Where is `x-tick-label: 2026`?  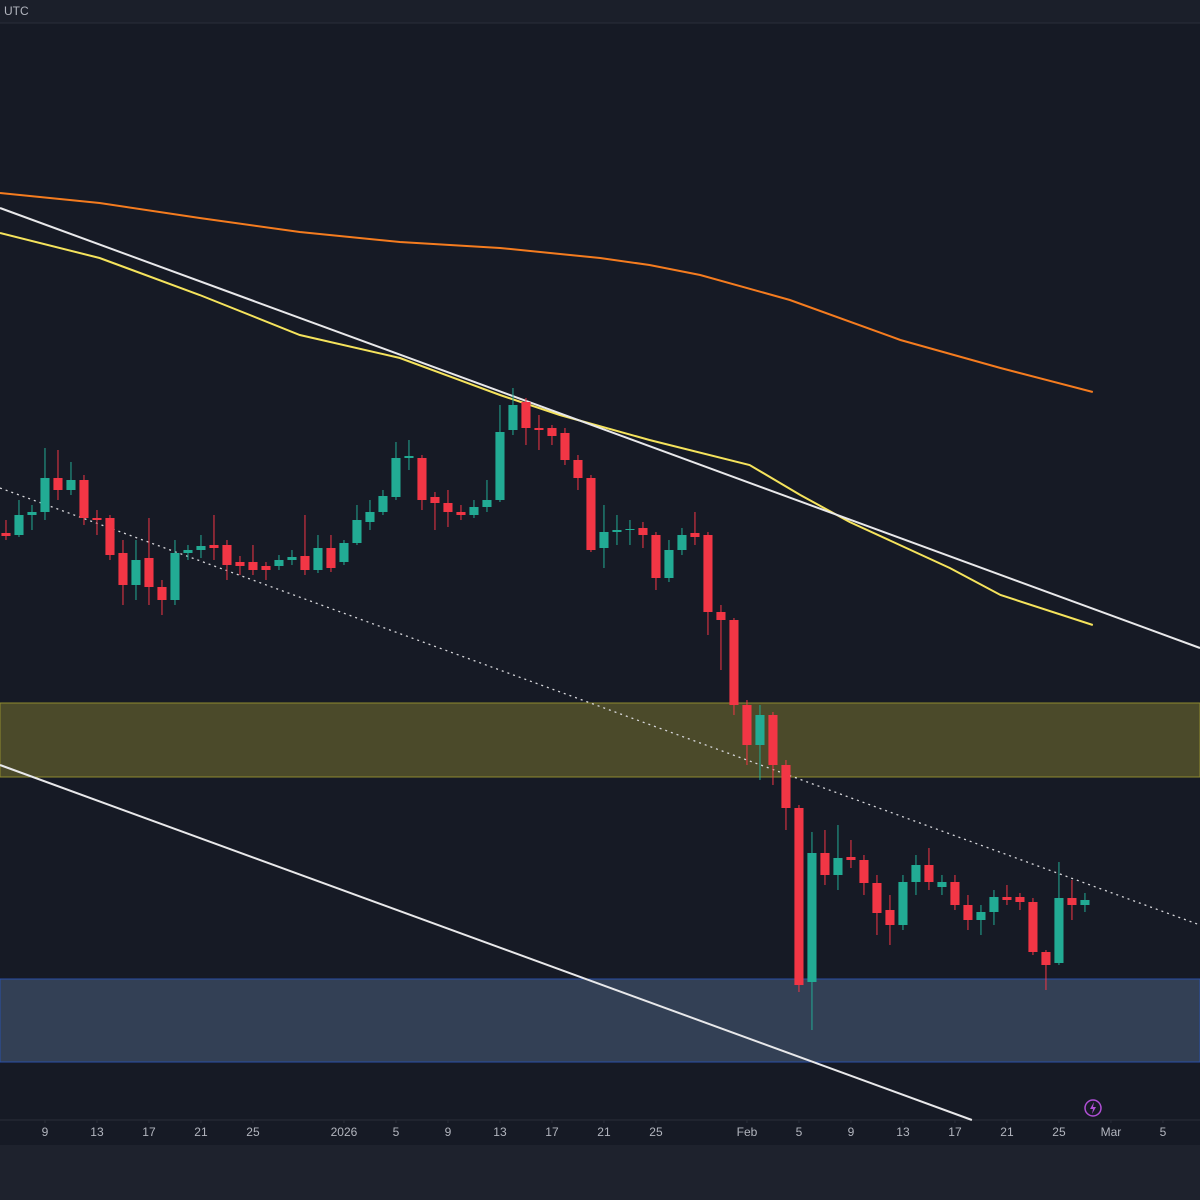 x-tick-label: 2026 is located at coordinates (344, 1132).